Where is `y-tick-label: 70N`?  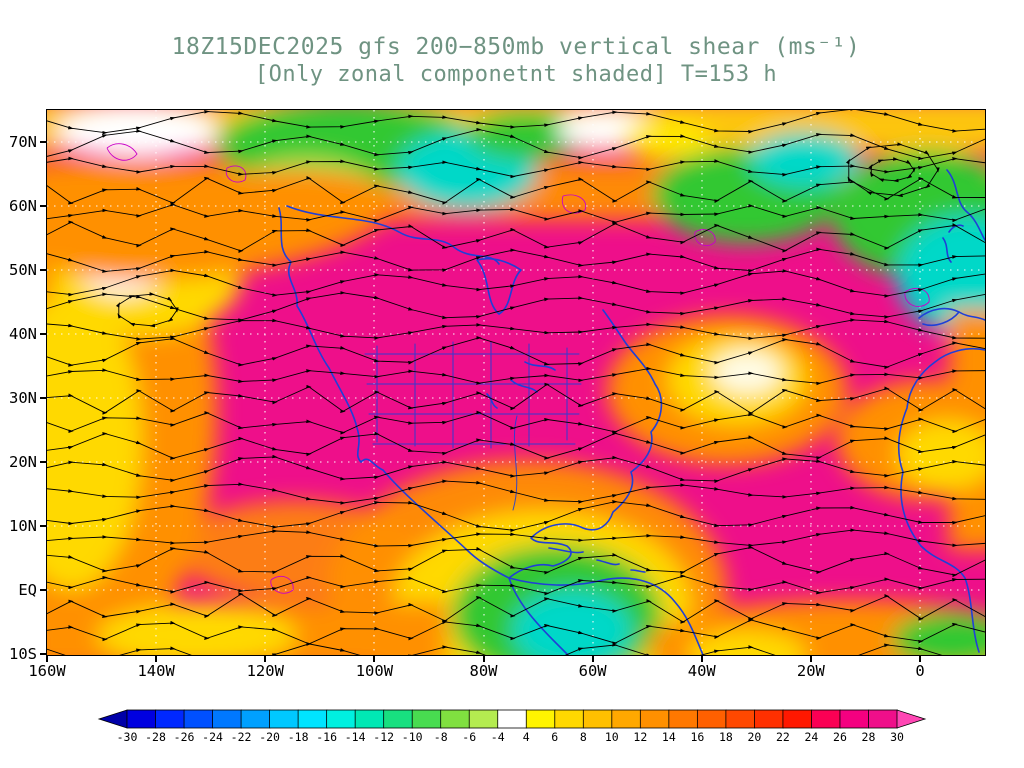
y-tick-label: 70N is located at coordinates (23, 142).